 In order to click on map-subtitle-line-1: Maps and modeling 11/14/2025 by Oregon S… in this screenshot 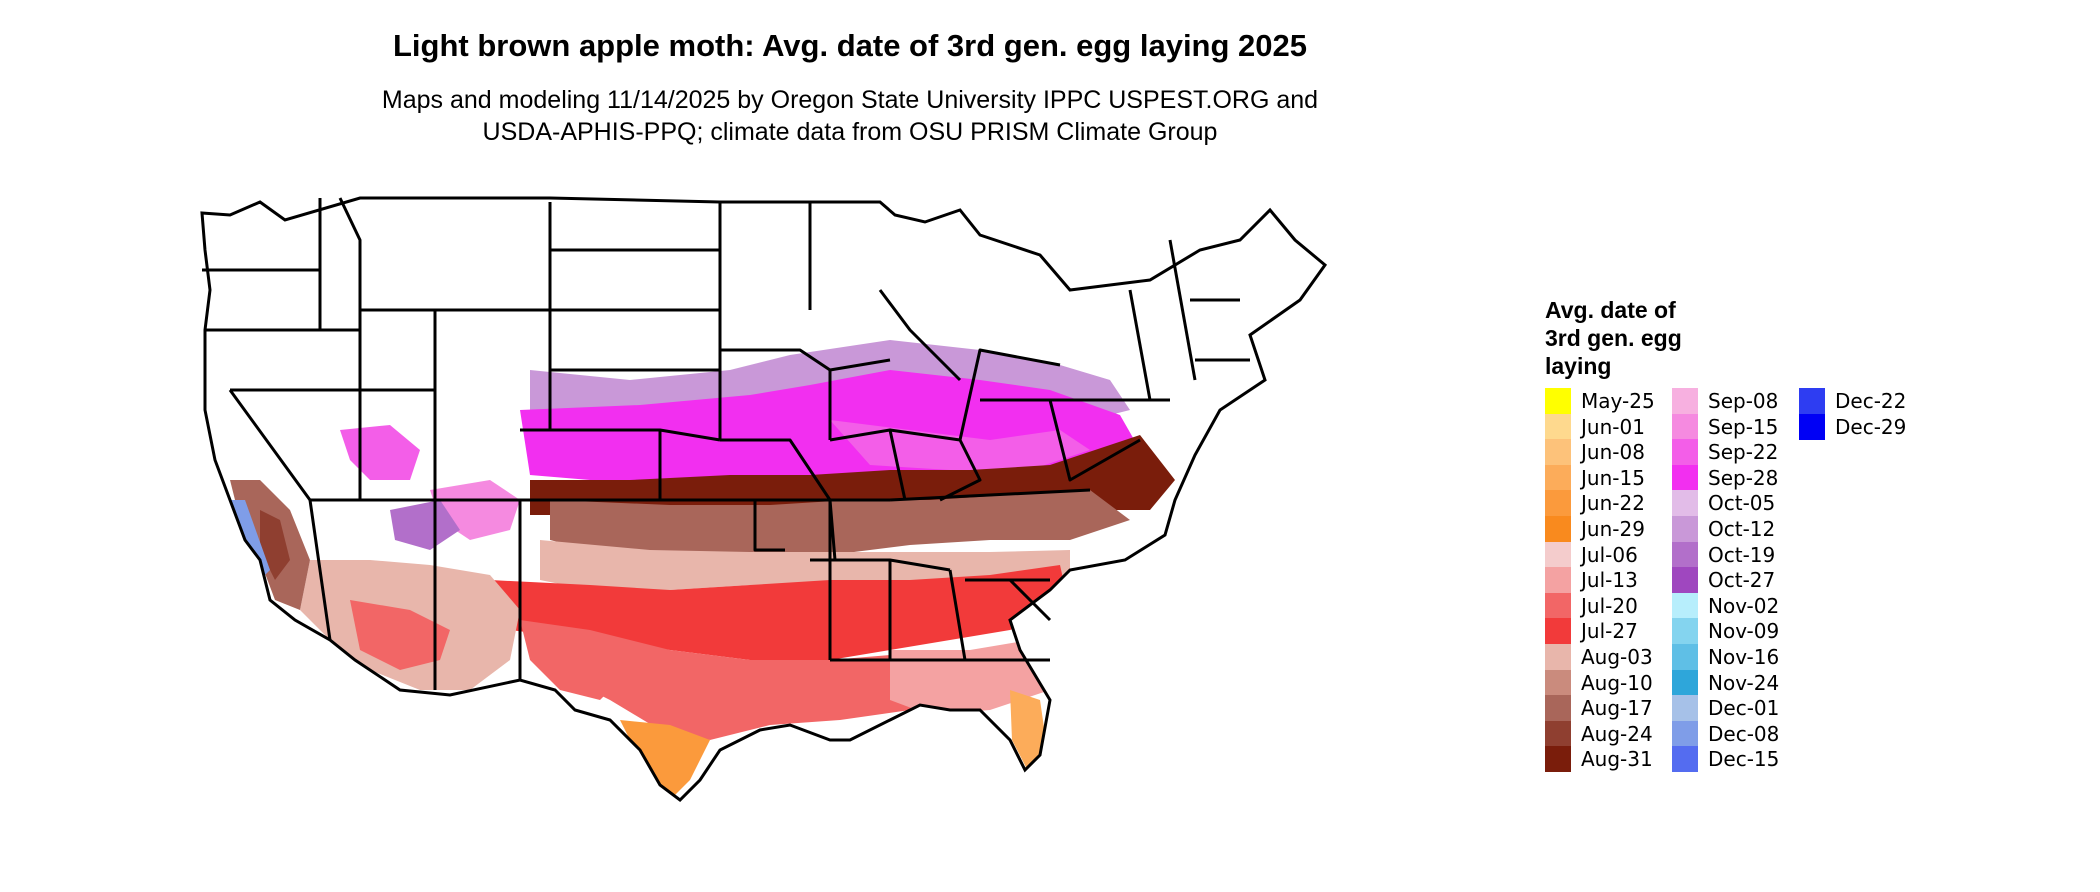, I will do `click(850, 100)`.